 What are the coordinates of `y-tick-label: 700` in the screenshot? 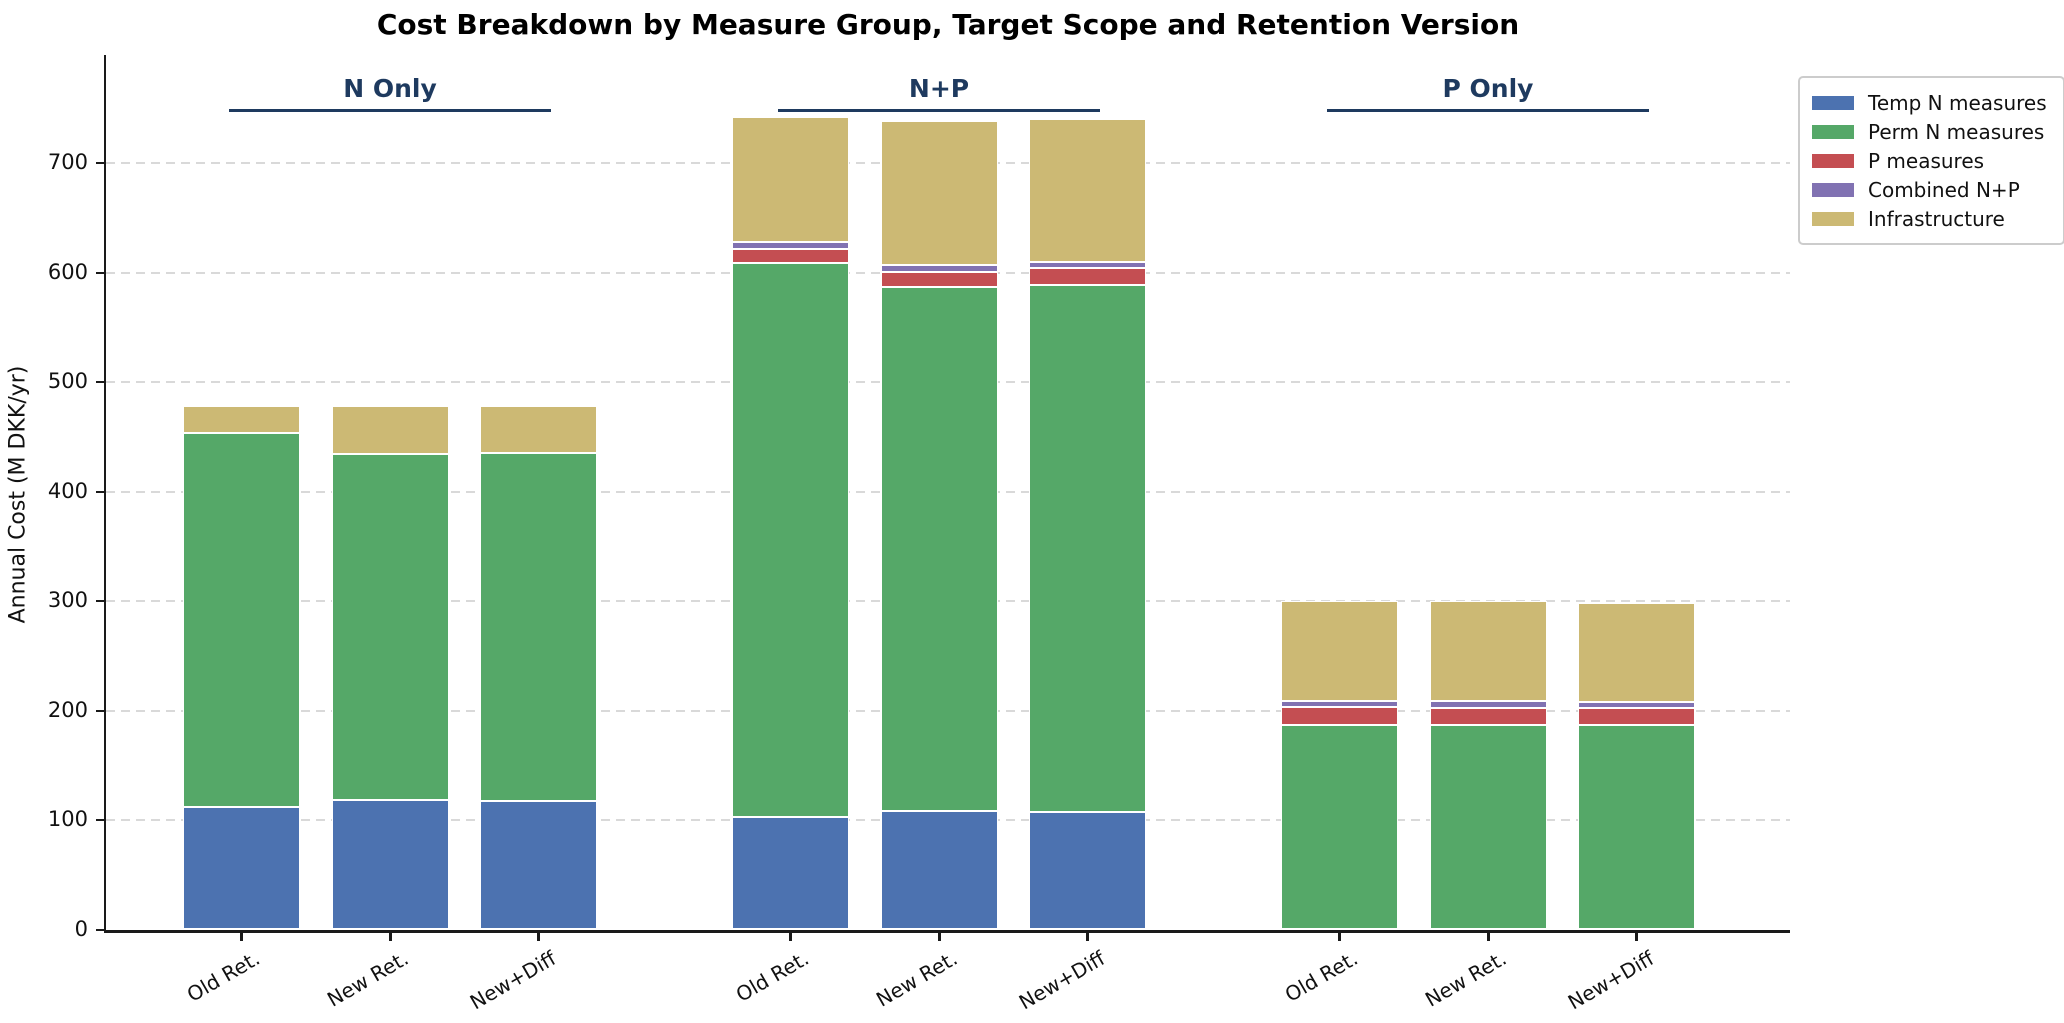 It's located at (67, 162).